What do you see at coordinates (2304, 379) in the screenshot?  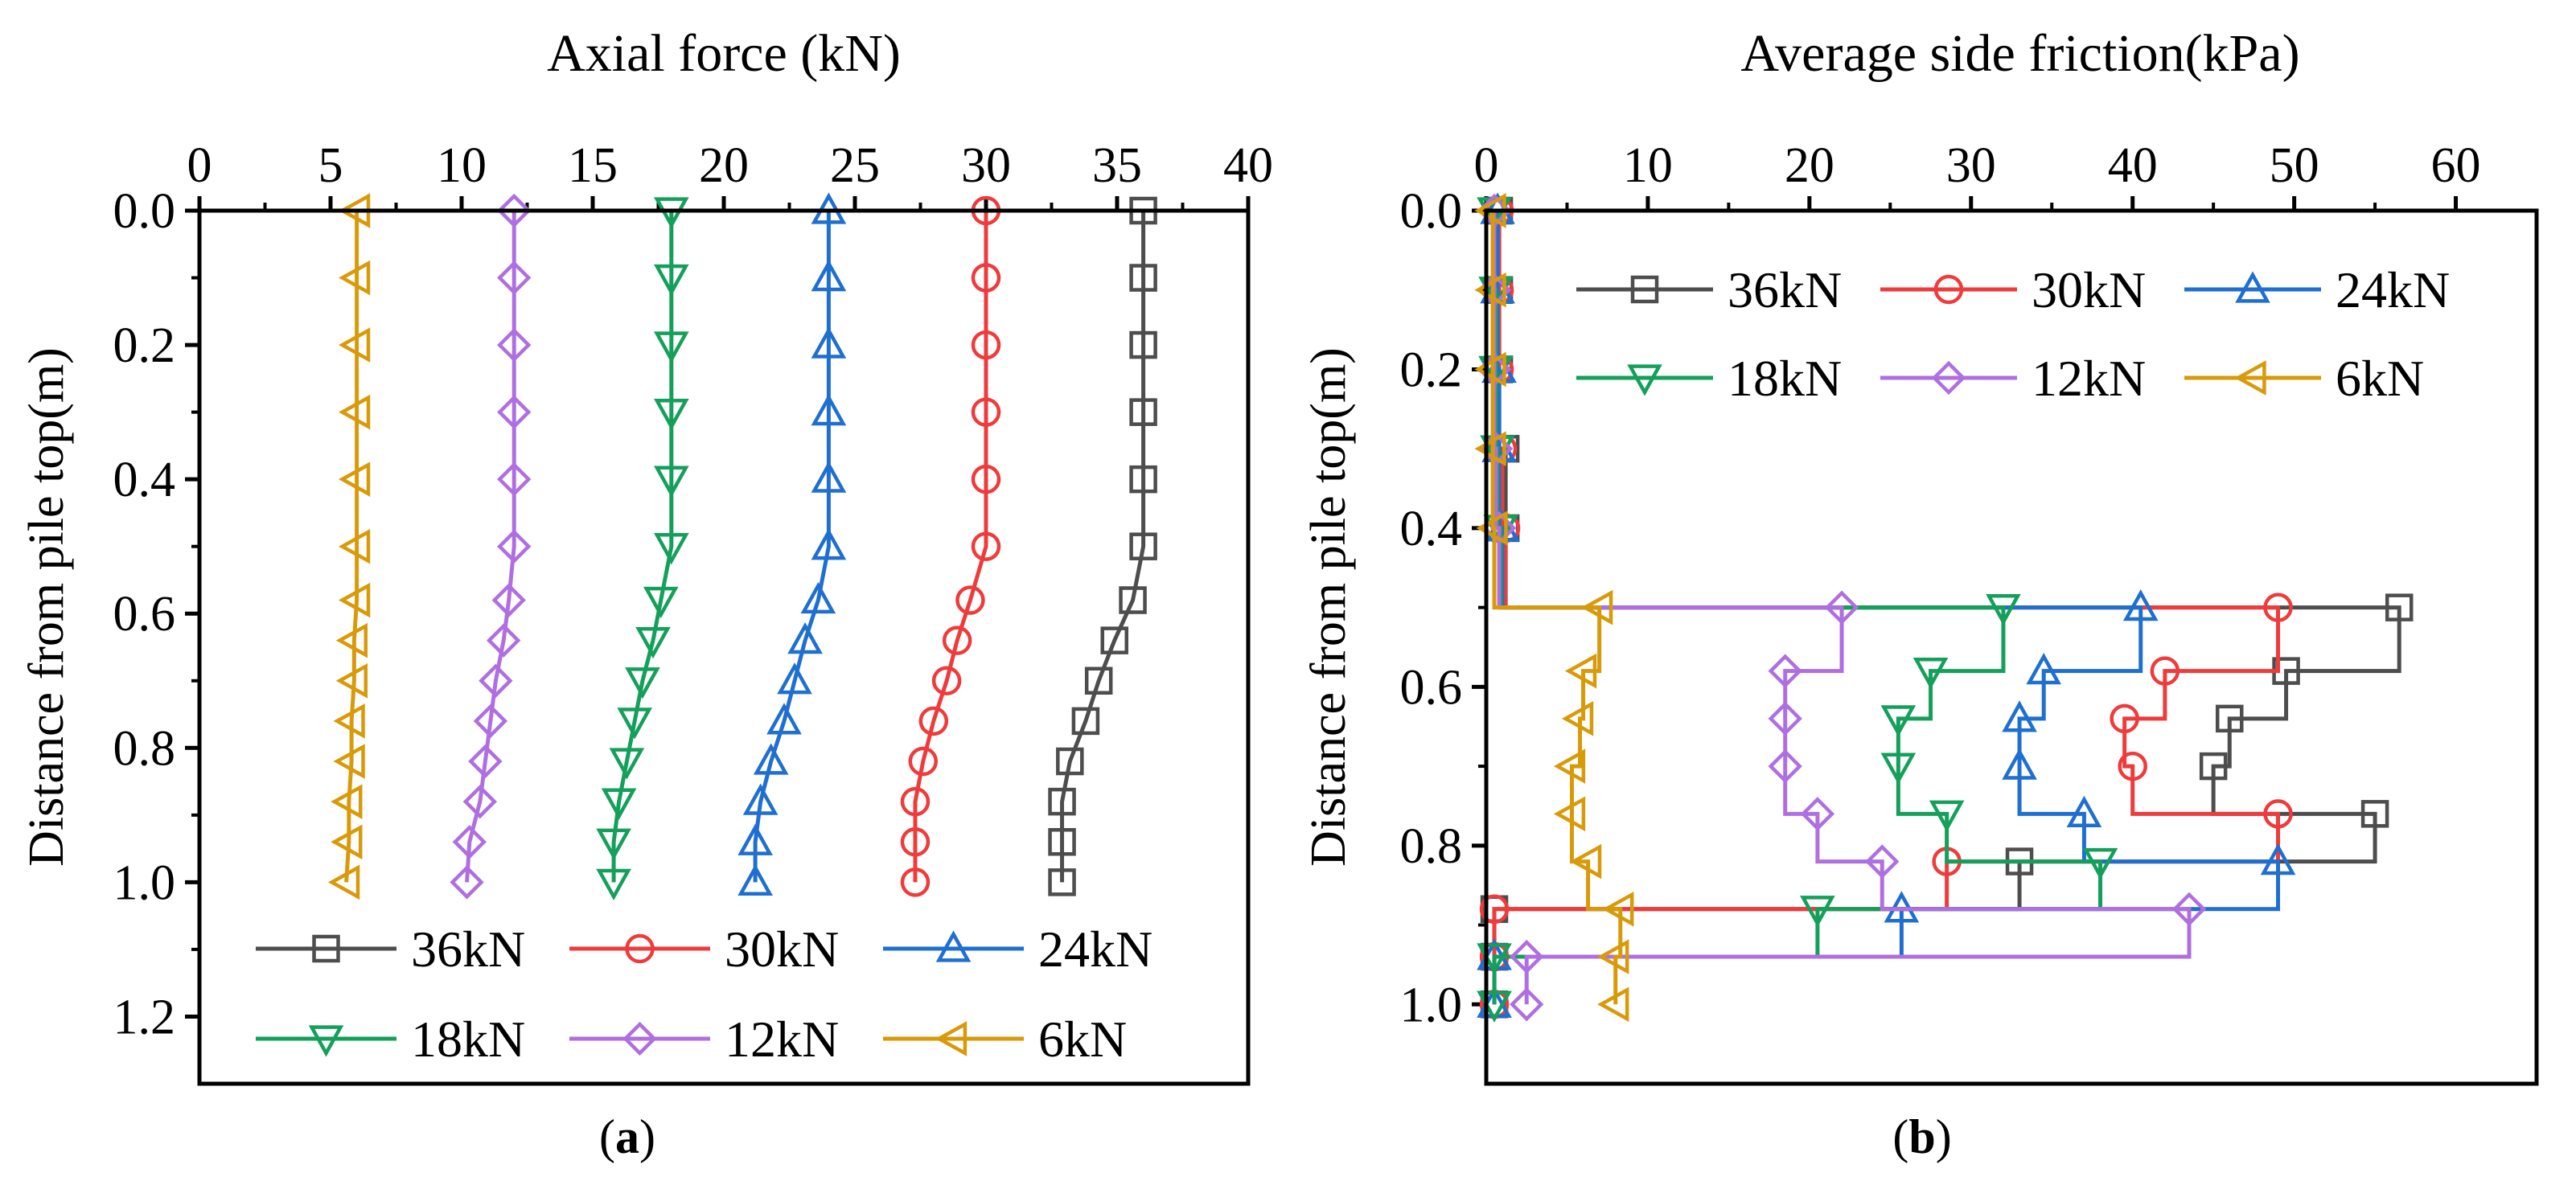 I see `panel-b-legend-item-6kn: 6kN` at bounding box center [2304, 379].